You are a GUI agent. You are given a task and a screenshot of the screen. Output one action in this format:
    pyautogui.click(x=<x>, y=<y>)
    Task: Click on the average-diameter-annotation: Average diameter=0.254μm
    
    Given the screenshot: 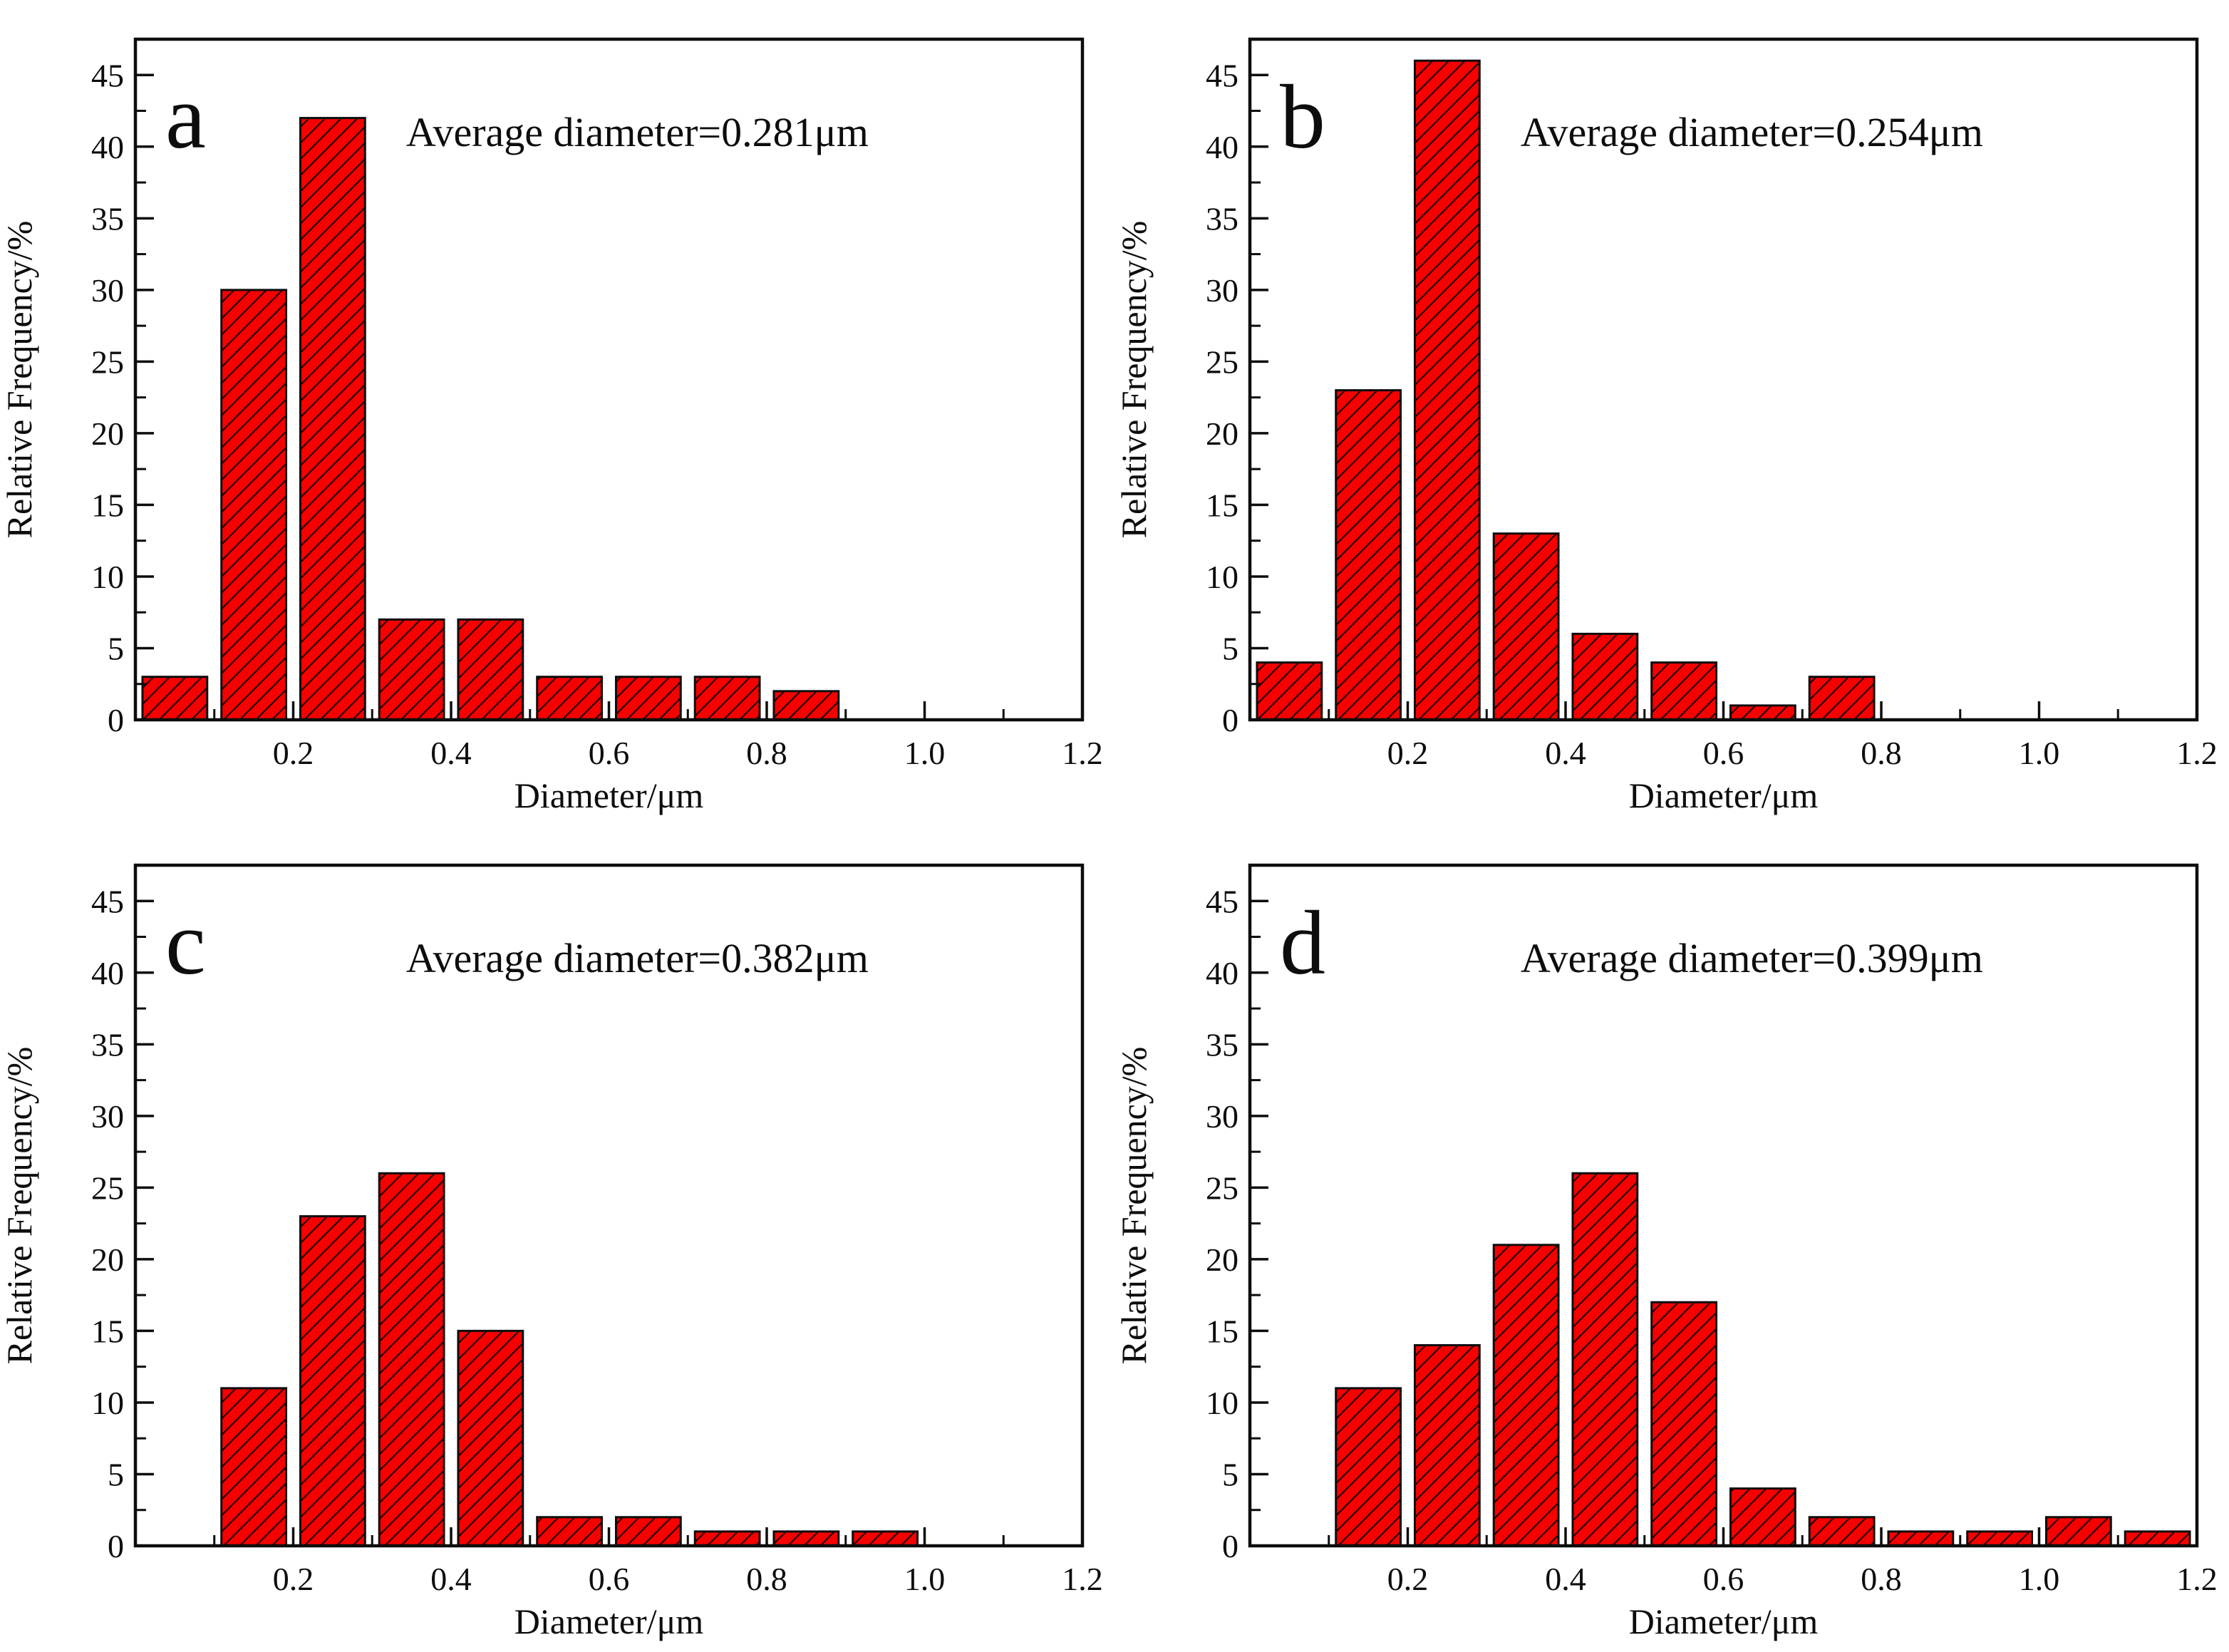 What is the action you would take?
    pyautogui.click(x=1752, y=132)
    